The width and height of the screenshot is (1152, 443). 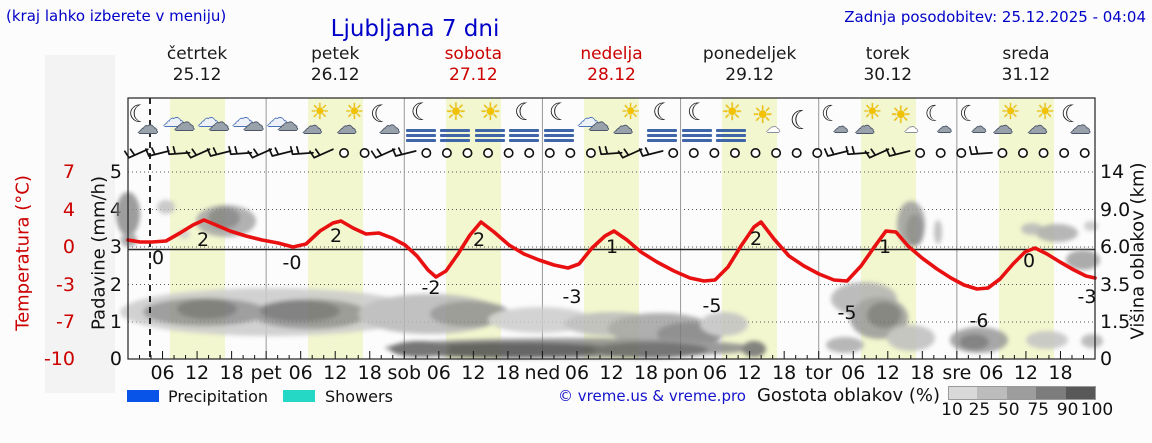 I want to click on weather-icon-moon-cloud-small: ☾ ☁, so click(x=940, y=123).